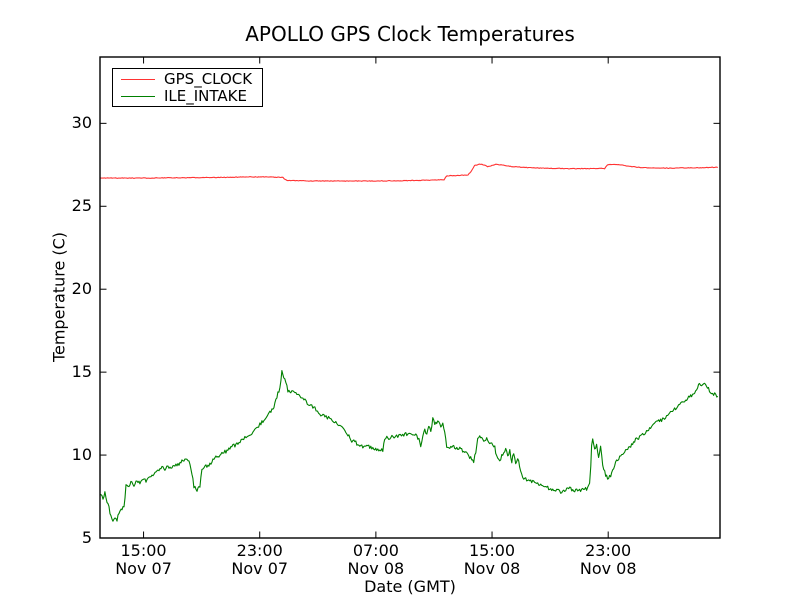 The width and height of the screenshot is (800, 600). Describe the element at coordinates (81, 123) in the screenshot. I see `y-tick-label: 30` at that location.